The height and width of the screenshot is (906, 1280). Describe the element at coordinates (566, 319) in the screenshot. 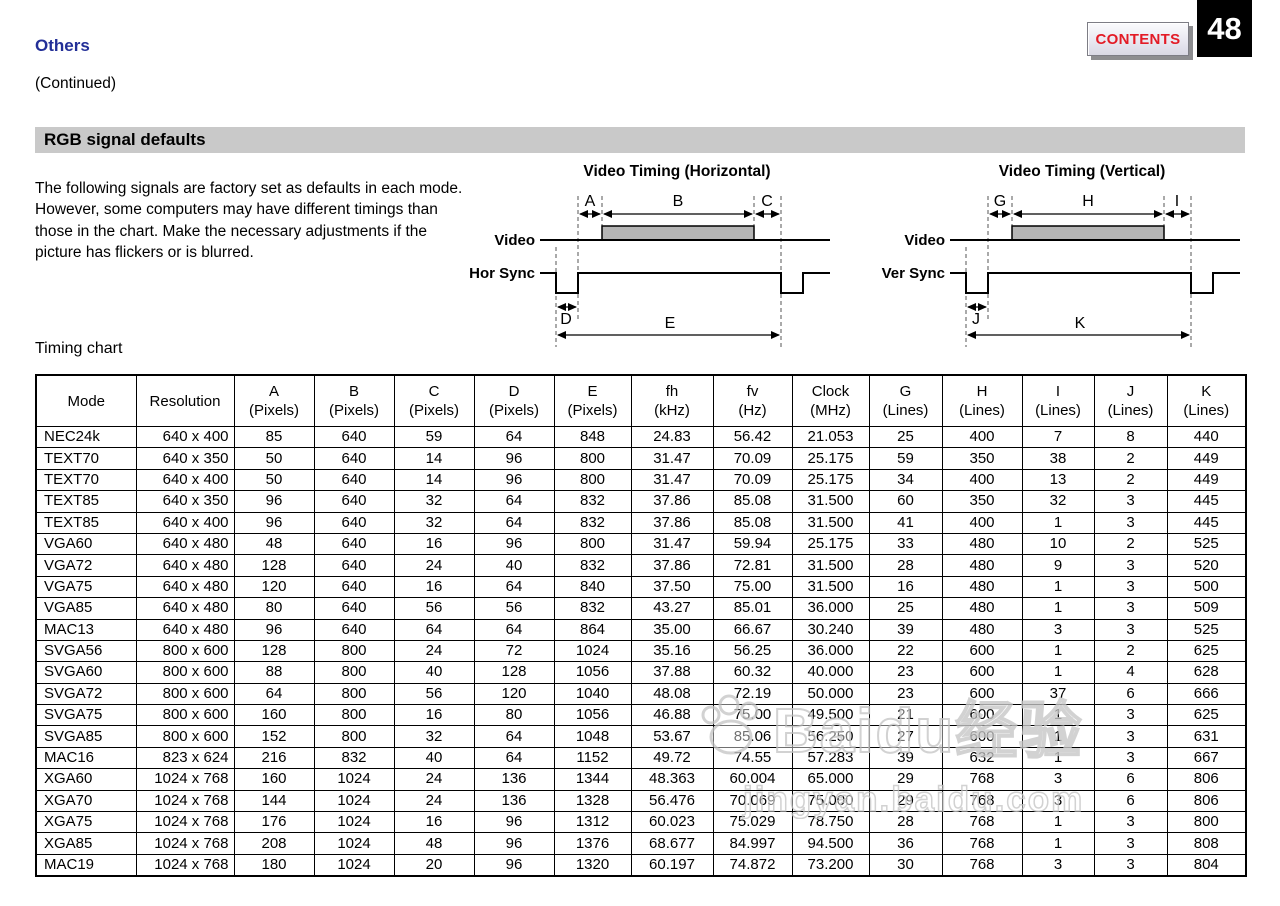

I see `label-D: D` at that location.